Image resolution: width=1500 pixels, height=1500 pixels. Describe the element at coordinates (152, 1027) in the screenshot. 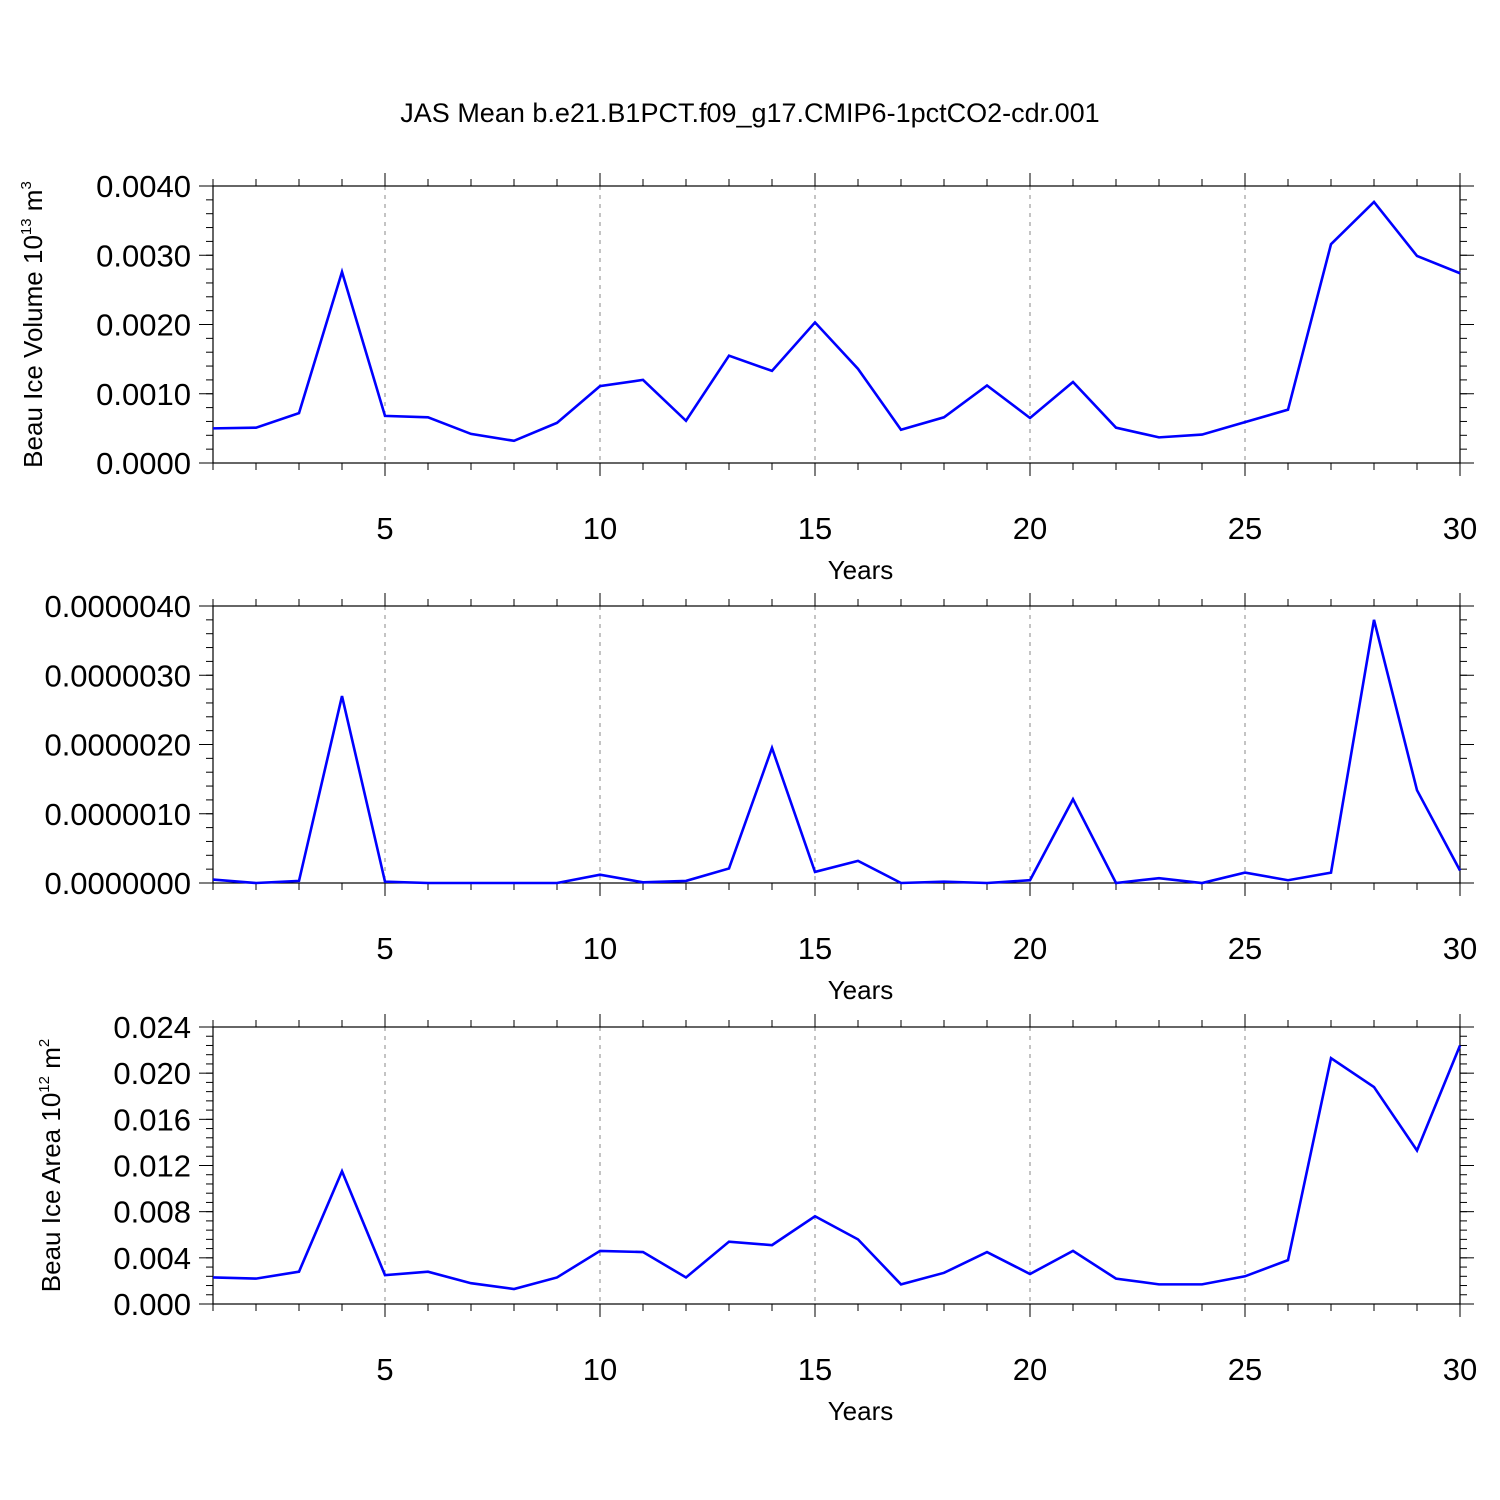

I see `y-tick-label: 0.024` at that location.